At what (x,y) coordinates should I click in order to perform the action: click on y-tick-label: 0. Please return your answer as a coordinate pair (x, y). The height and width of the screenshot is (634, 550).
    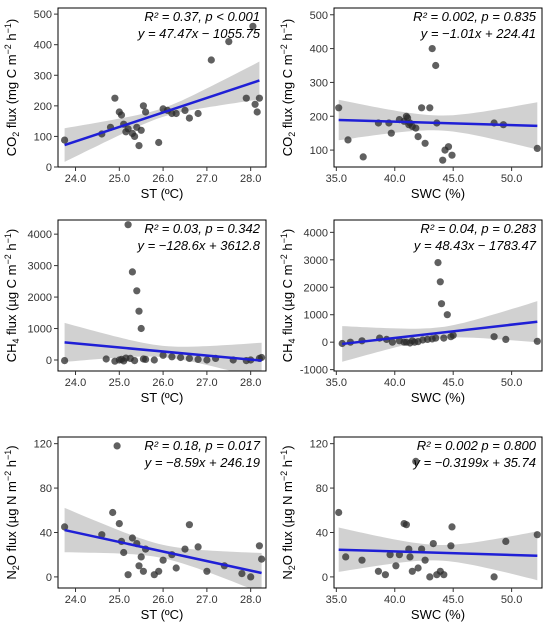
    Looking at the image, I should click on (49, 168).